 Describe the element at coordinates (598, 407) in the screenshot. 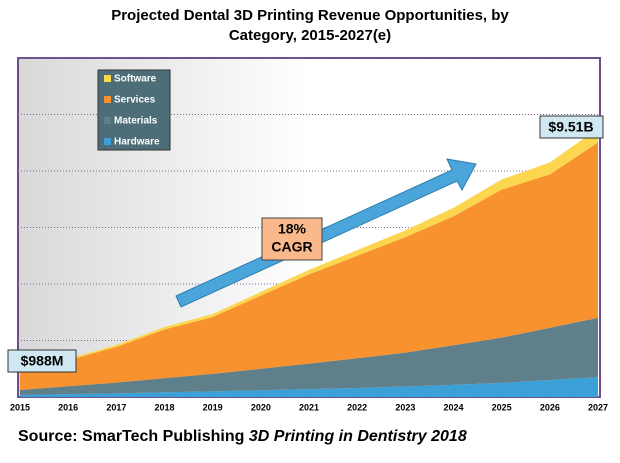

I see `x-tick-label: 2027` at that location.